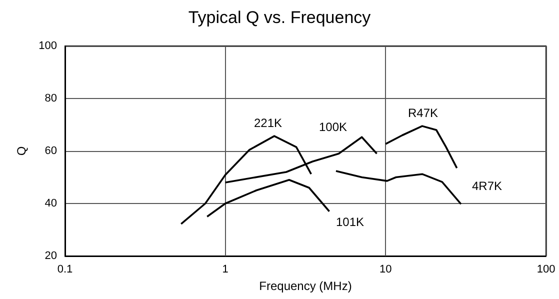  I want to click on y-axis-title: Q, so click(21, 151).